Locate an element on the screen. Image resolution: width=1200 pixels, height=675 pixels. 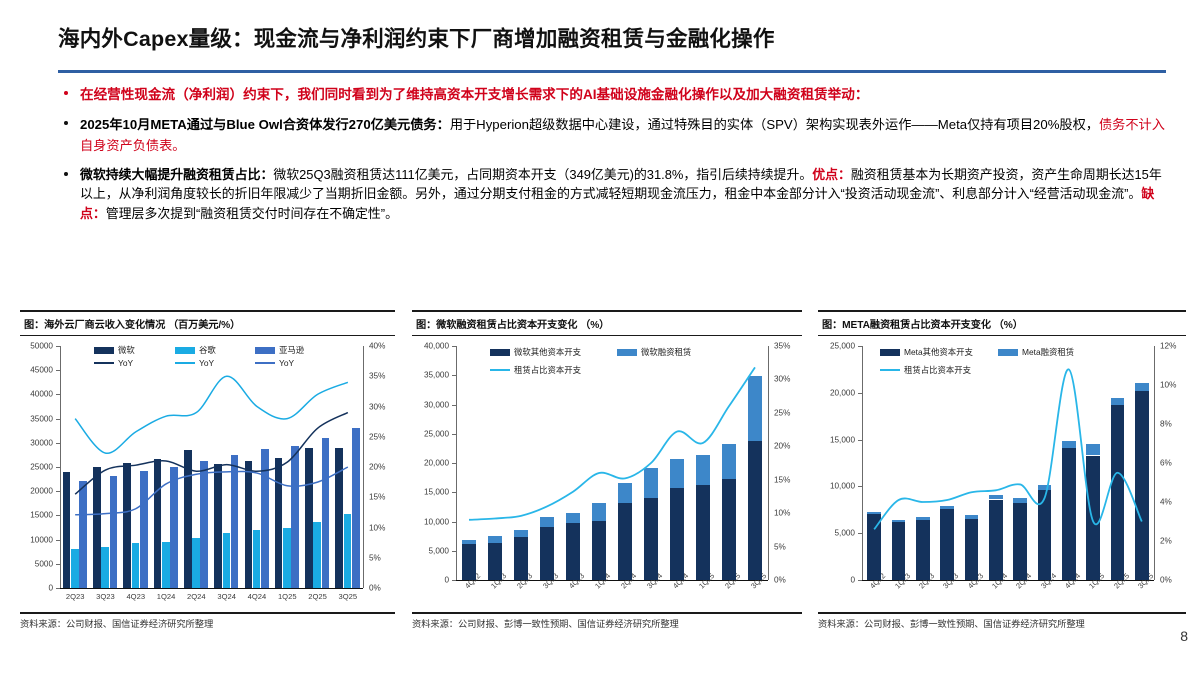
chart-legend-item: Meta融资租赁 is located at coordinates (1036, 352).